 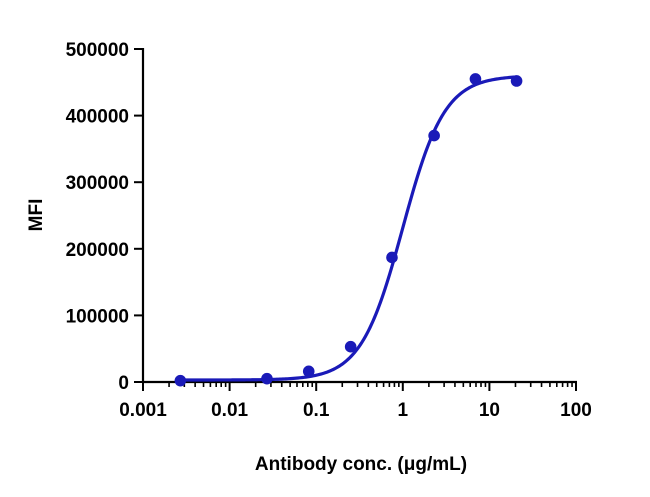 I want to click on x-tick-label: 100, so click(x=576, y=410).